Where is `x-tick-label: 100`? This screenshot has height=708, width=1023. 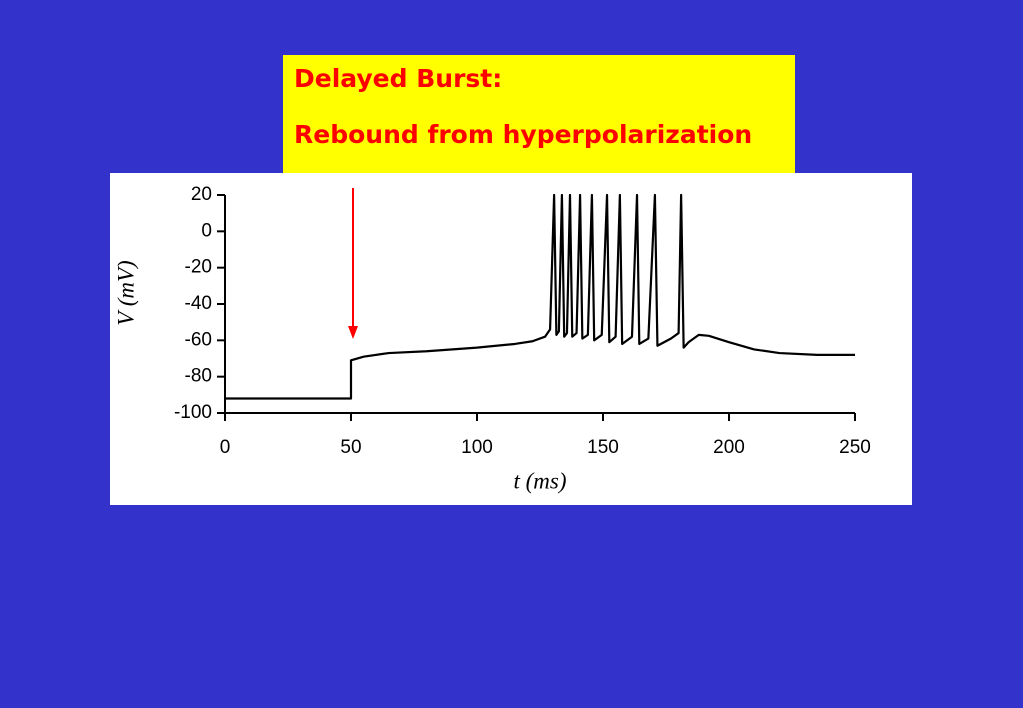
x-tick-label: 100 is located at coordinates (477, 447).